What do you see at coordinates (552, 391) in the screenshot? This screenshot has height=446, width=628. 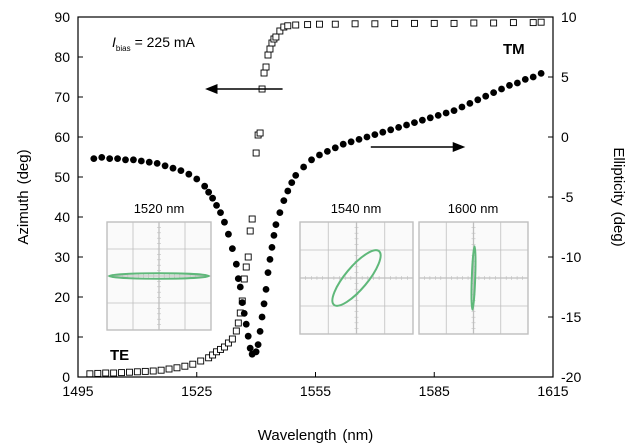 I see `x-tick-label: 1615` at bounding box center [552, 391].